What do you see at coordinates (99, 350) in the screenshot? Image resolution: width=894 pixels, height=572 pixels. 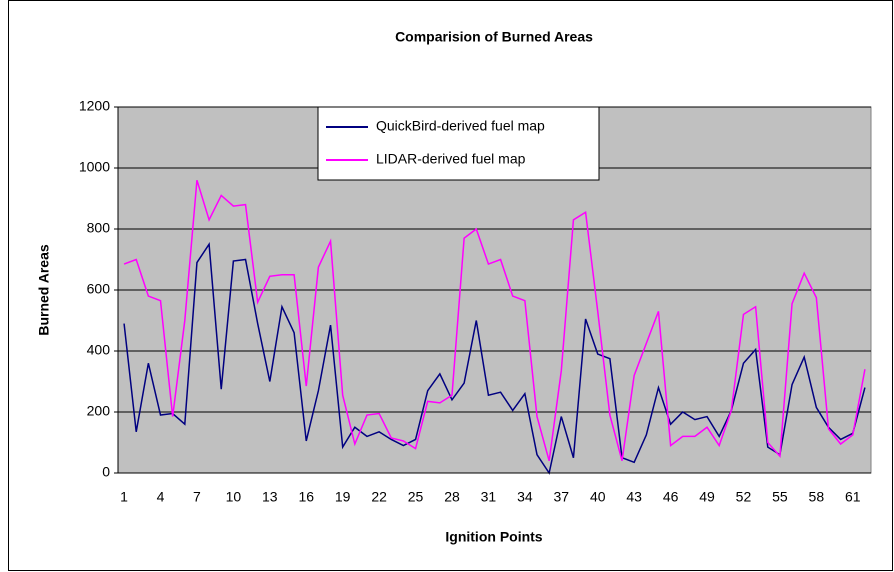 I see `y-tick-label: 400` at bounding box center [99, 350].